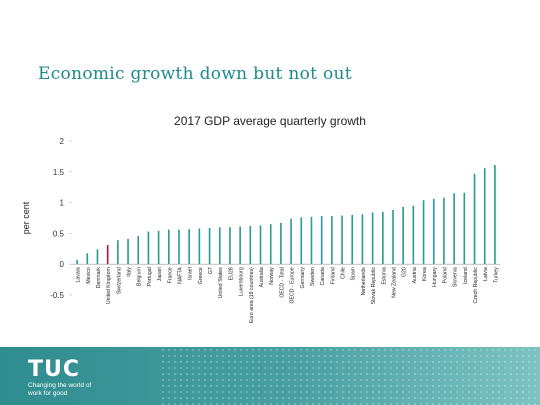  Describe the element at coordinates (231, 273) in the screenshot. I see `category-label: EU28` at that location.